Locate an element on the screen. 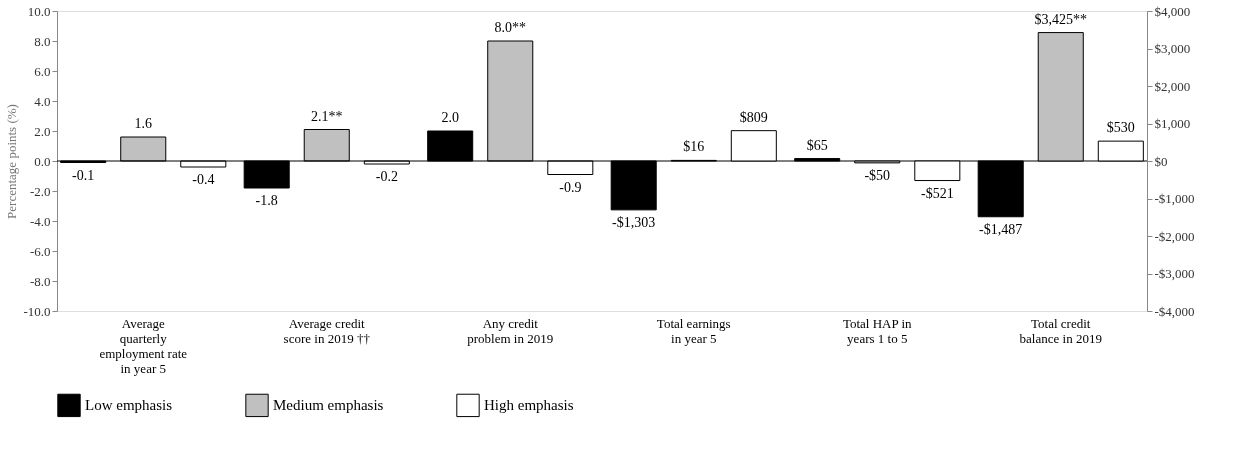  y-tick-label: -10.0 is located at coordinates (37, 311).